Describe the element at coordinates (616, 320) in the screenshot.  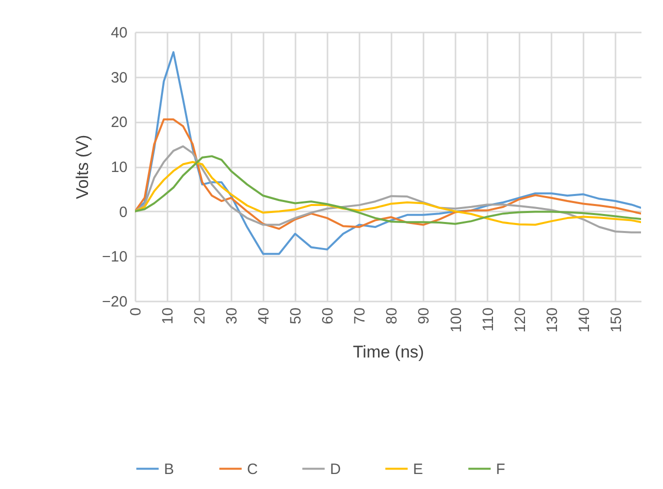
I see `x-tick-label: 150` at that location.